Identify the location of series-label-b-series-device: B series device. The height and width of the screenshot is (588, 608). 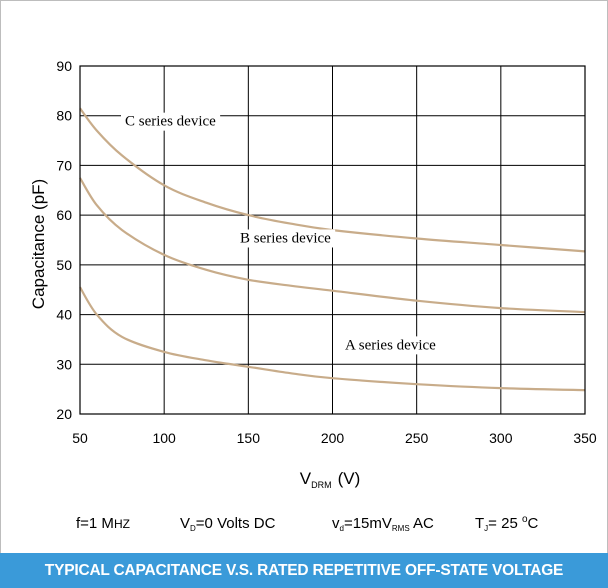
(285, 238).